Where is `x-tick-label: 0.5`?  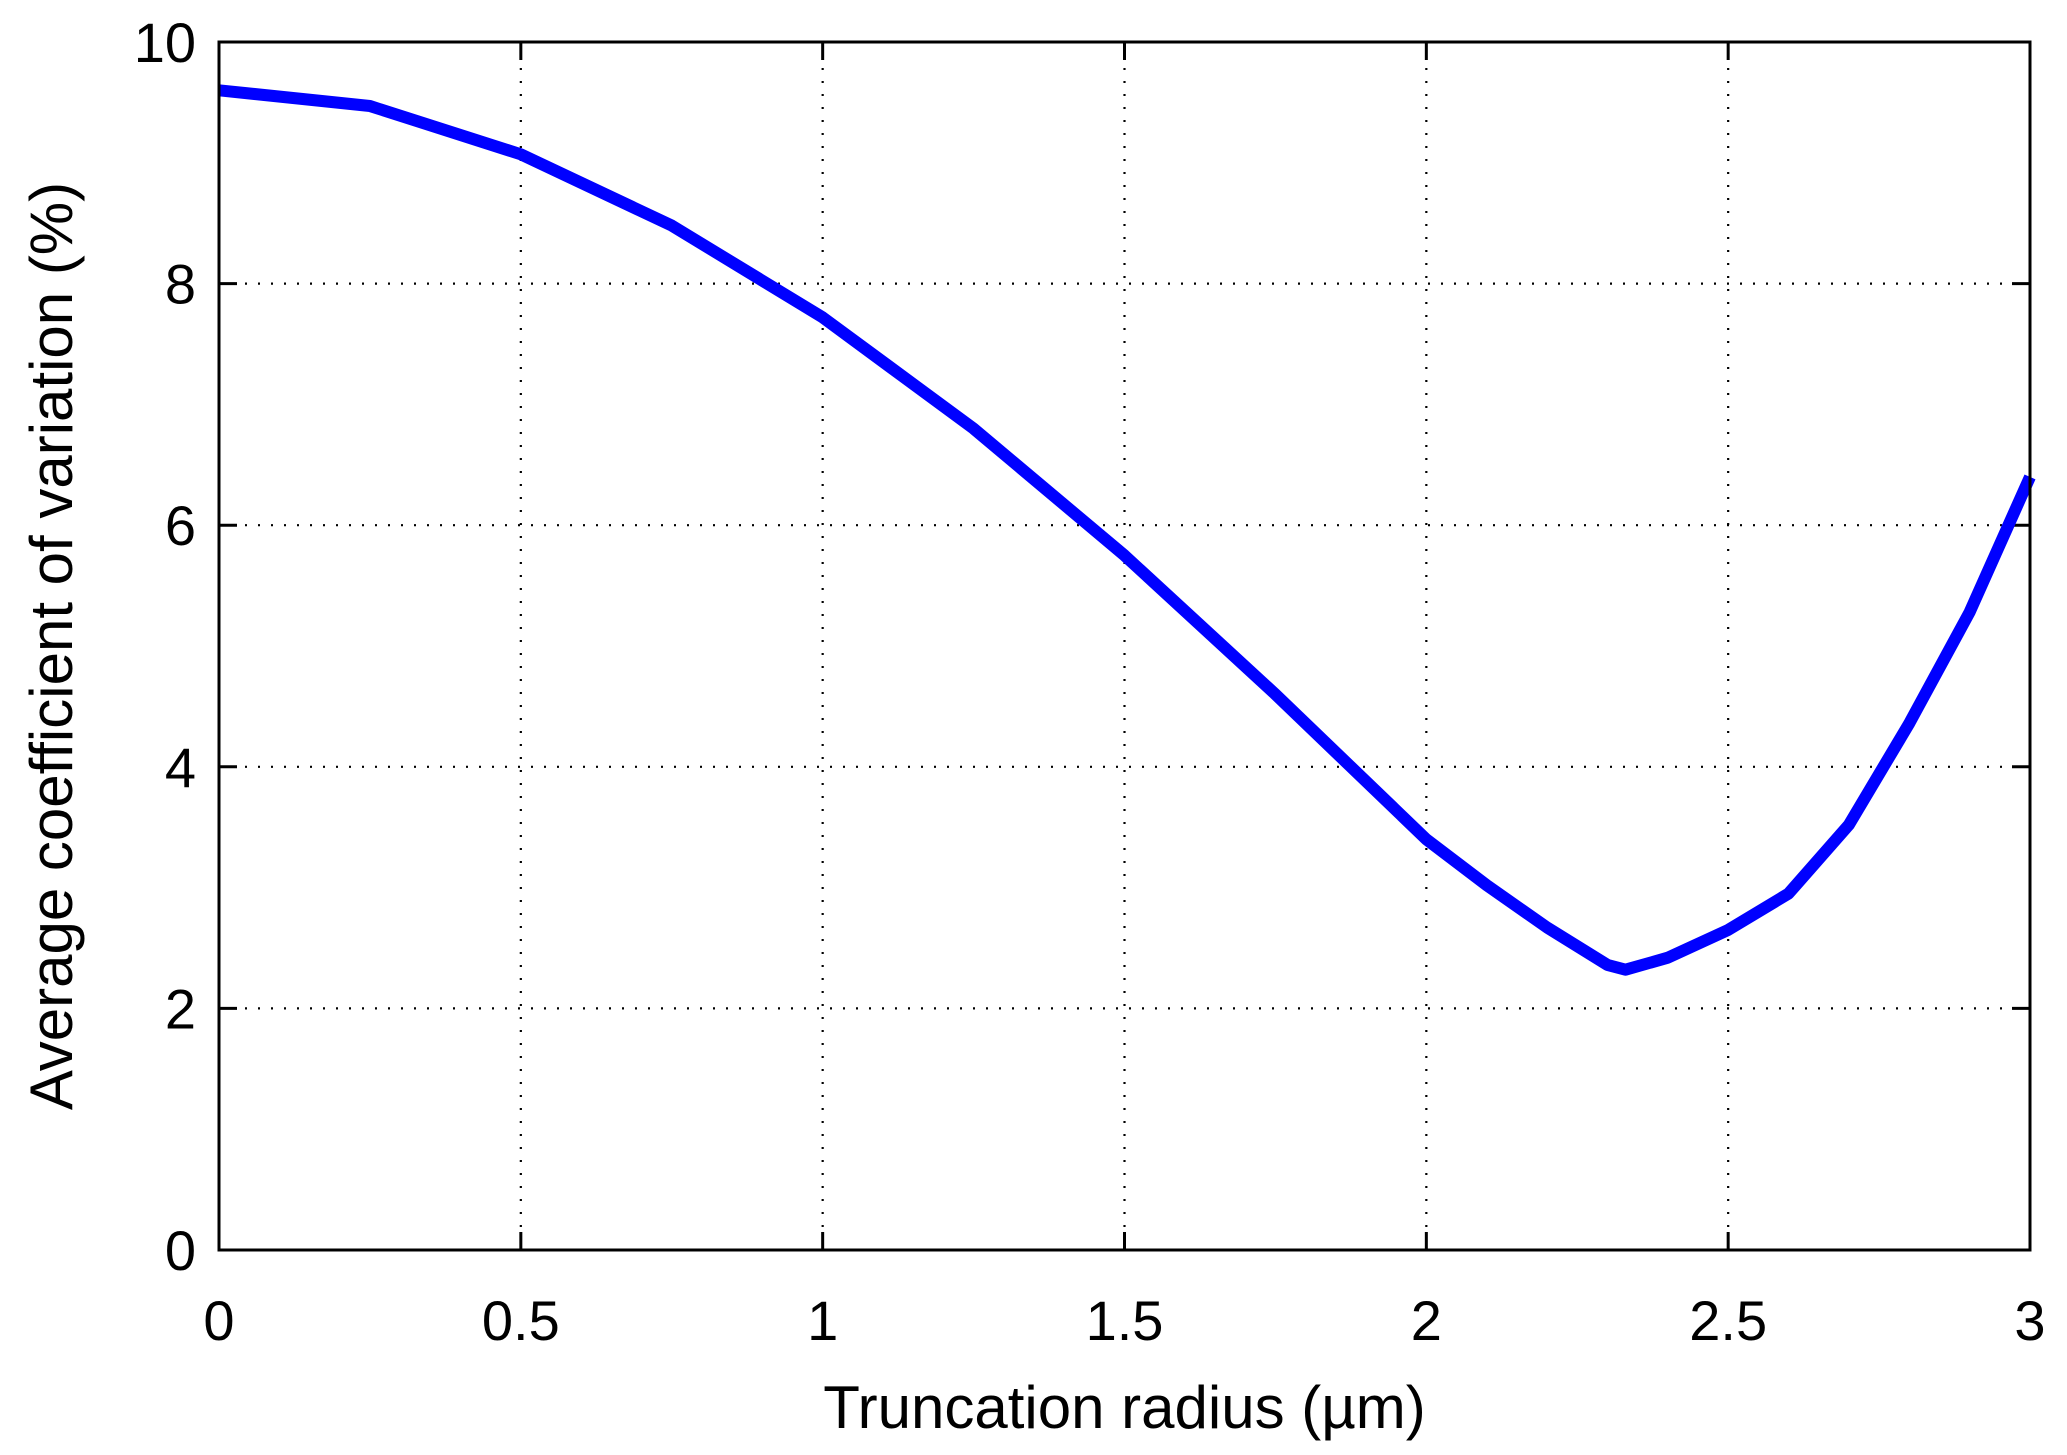 x-tick-label: 0.5 is located at coordinates (521, 1320).